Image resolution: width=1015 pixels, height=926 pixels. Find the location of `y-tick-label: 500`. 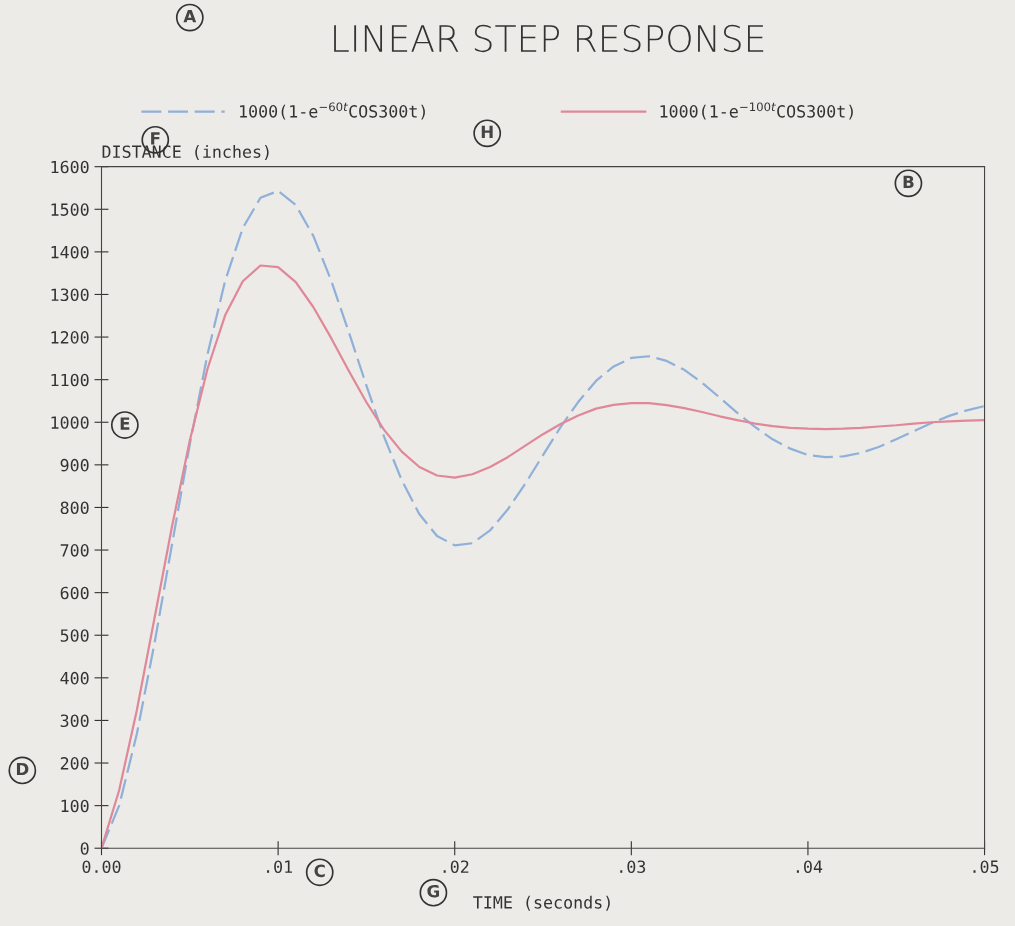

y-tick-label: 500 is located at coordinates (74, 635).